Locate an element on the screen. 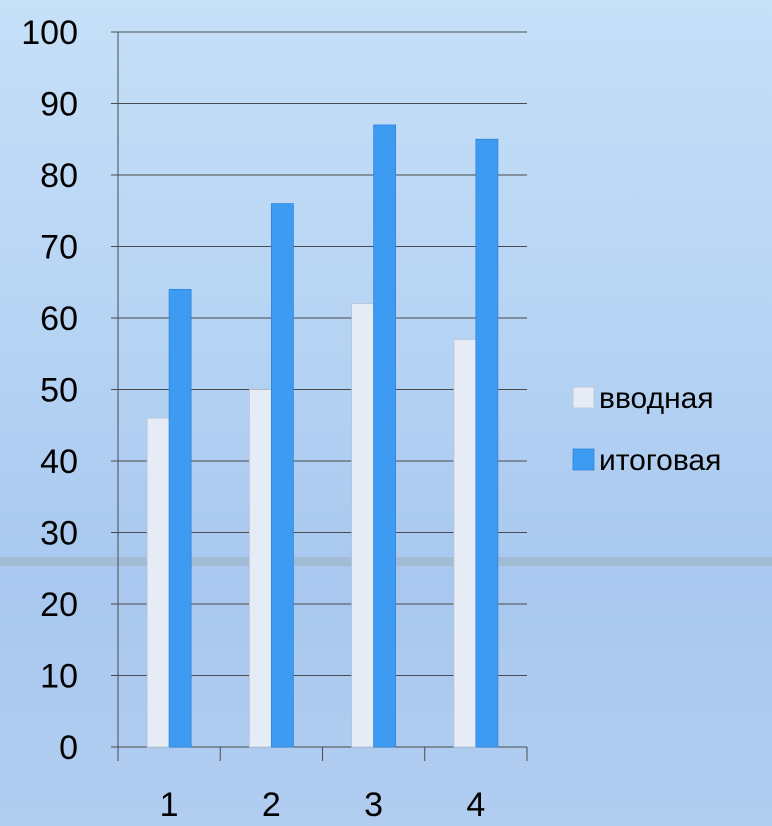  x-tick-label: 3 is located at coordinates (373, 805).